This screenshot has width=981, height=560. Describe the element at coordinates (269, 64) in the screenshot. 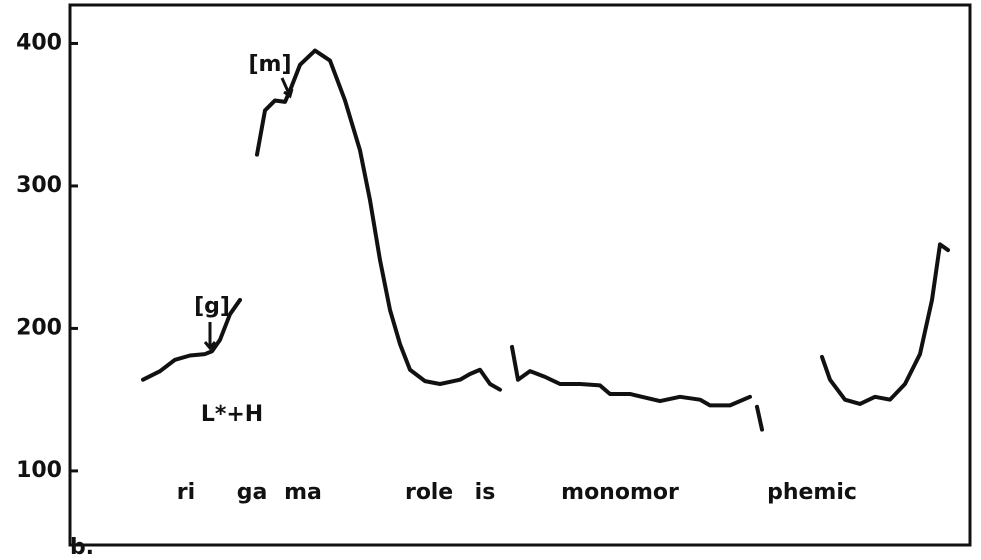

I see `annotation: [m]` at that location.